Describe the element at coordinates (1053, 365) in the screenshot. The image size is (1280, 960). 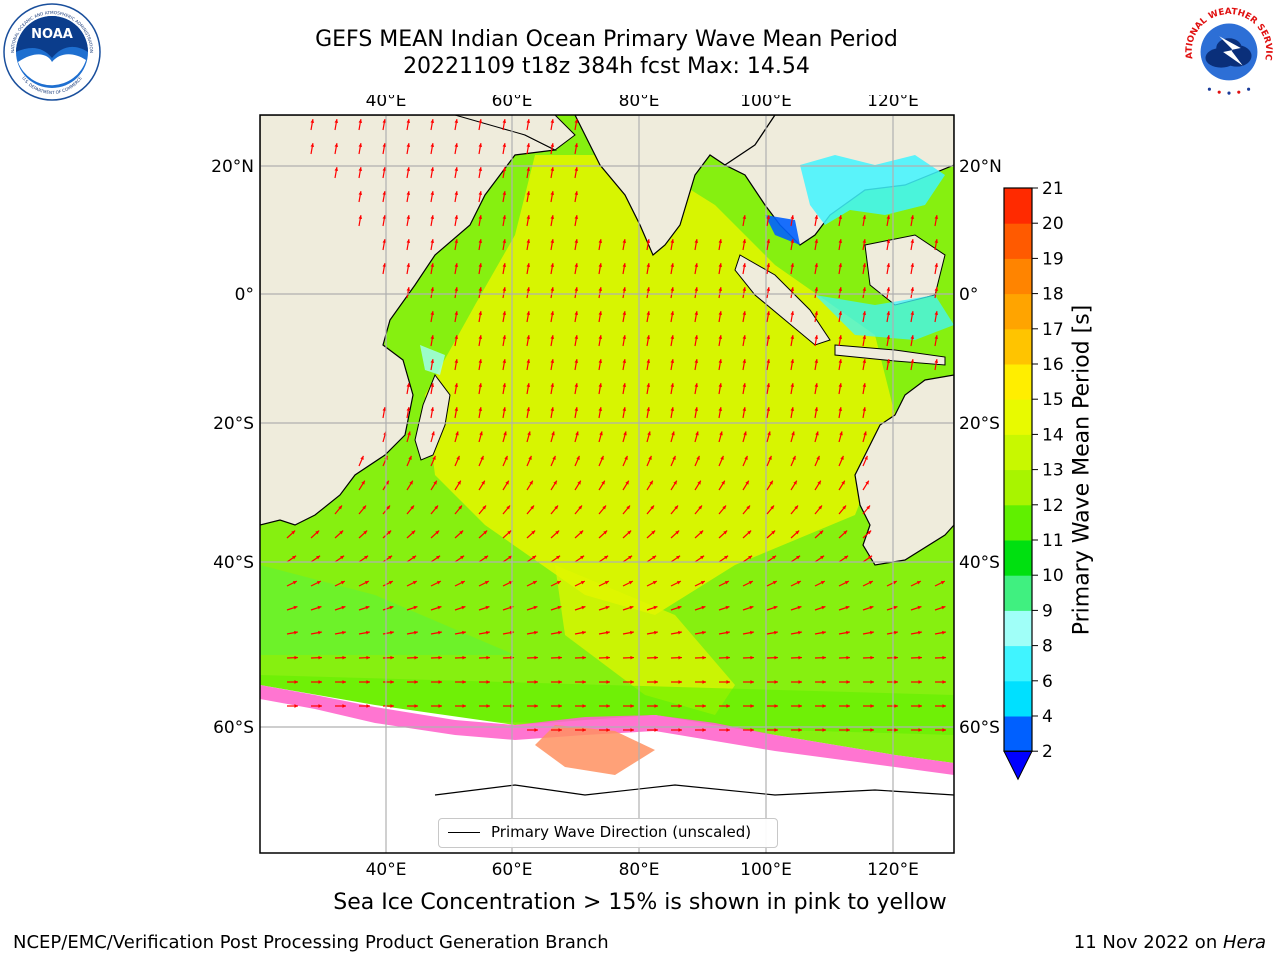
I see `colorbar-tick-label: 16` at that location.